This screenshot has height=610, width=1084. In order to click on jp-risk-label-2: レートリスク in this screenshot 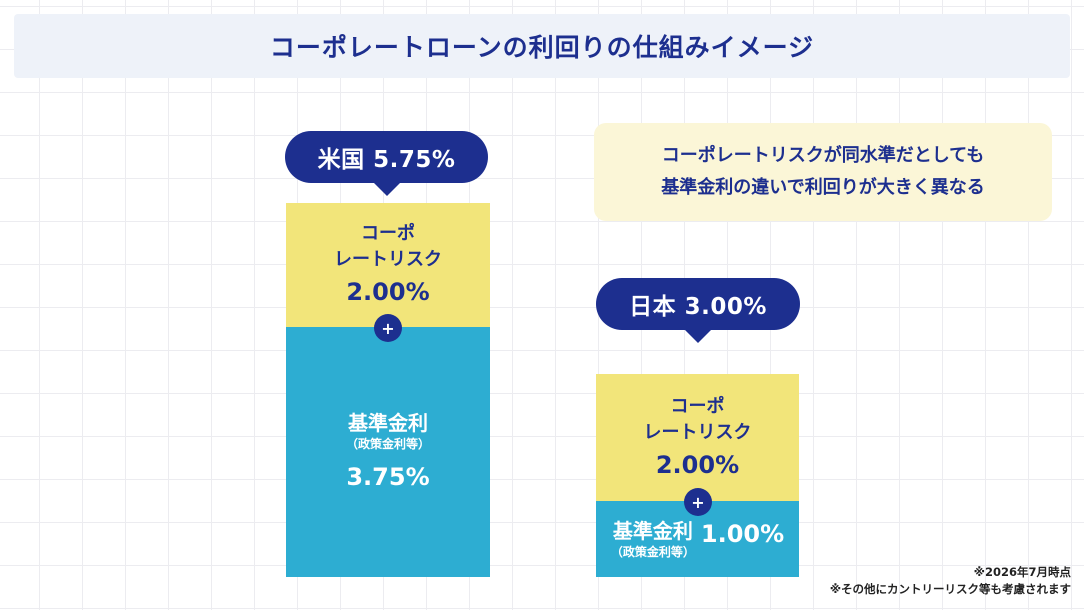, I will do `click(697, 432)`.